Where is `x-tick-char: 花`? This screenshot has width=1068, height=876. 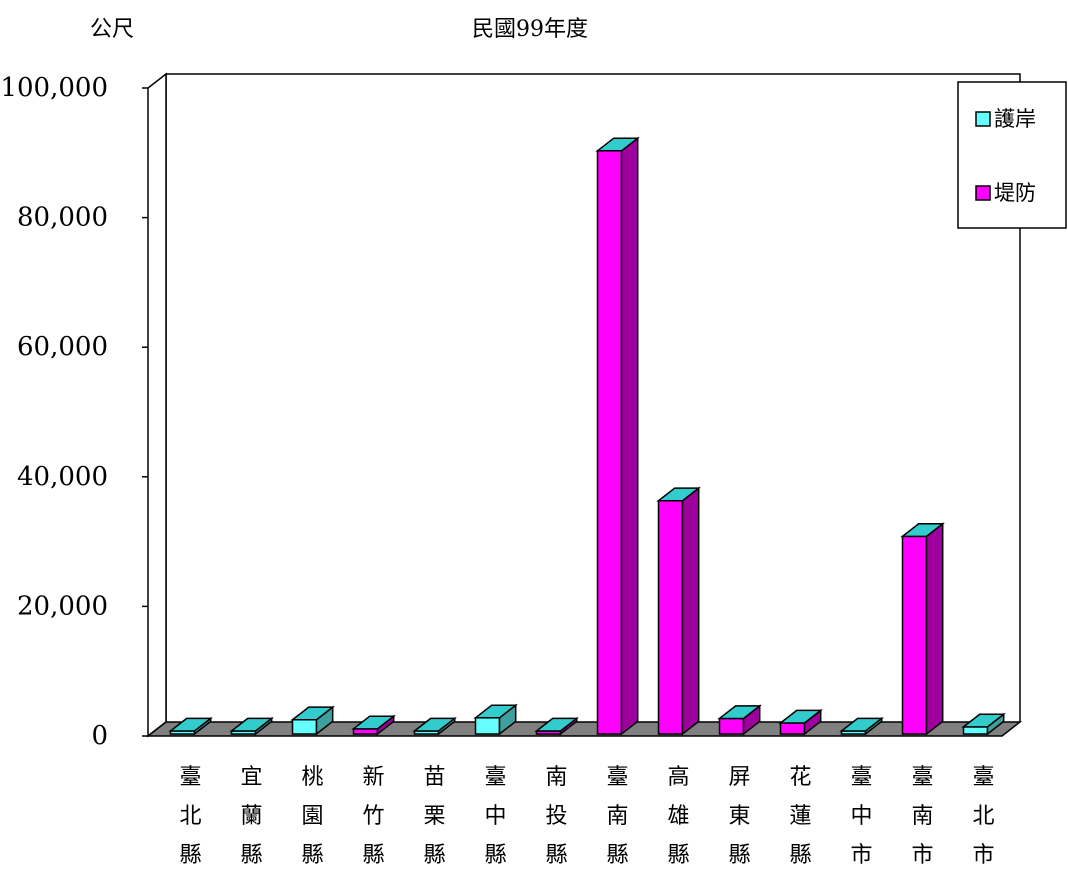
x-tick-char: 花 is located at coordinates (800, 777).